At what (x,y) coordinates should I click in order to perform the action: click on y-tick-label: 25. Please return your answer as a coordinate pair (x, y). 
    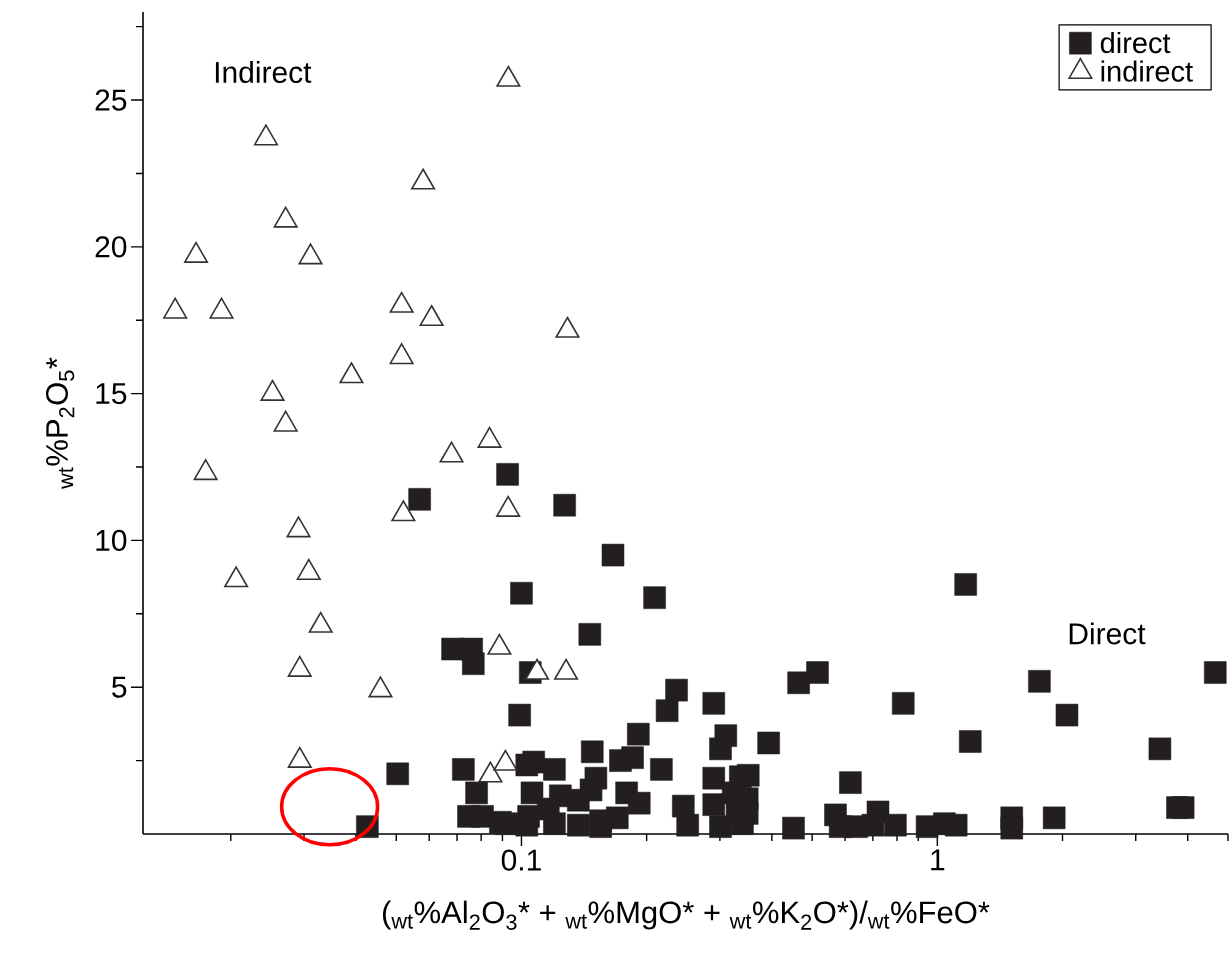
    Looking at the image, I should click on (111, 100).